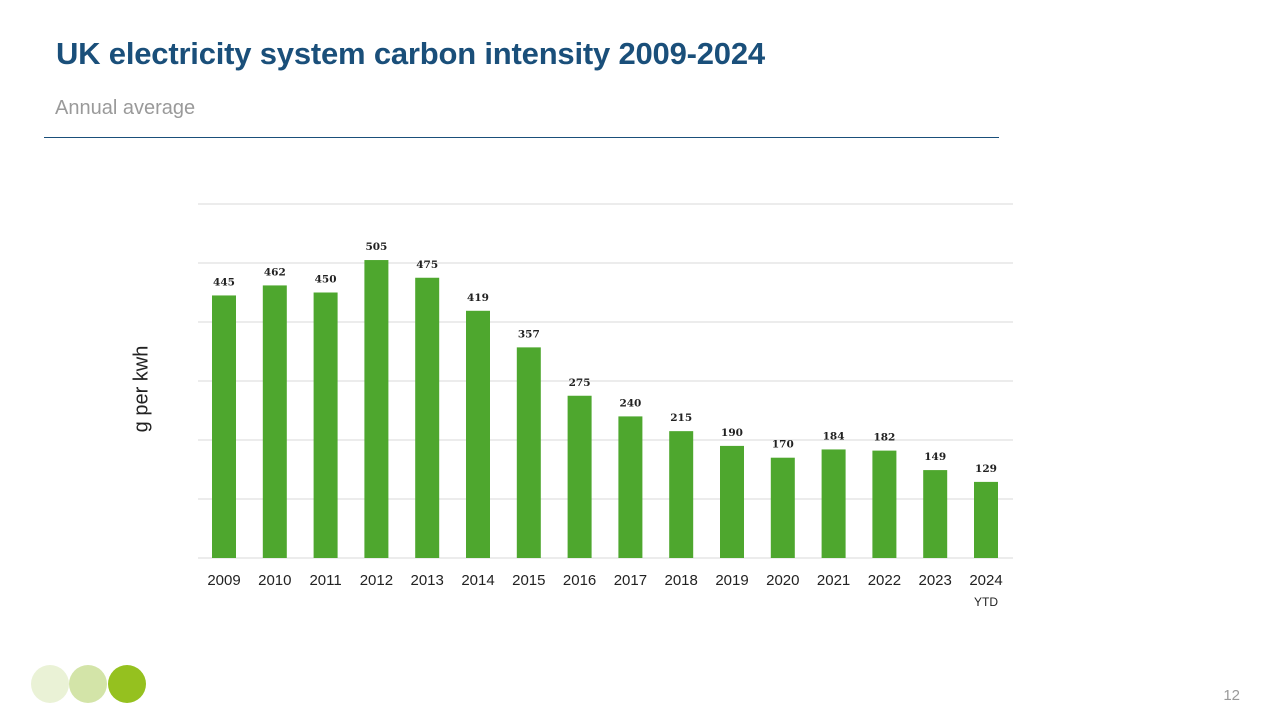 The height and width of the screenshot is (720, 1280). I want to click on data-label-2018: 215, so click(681, 418).